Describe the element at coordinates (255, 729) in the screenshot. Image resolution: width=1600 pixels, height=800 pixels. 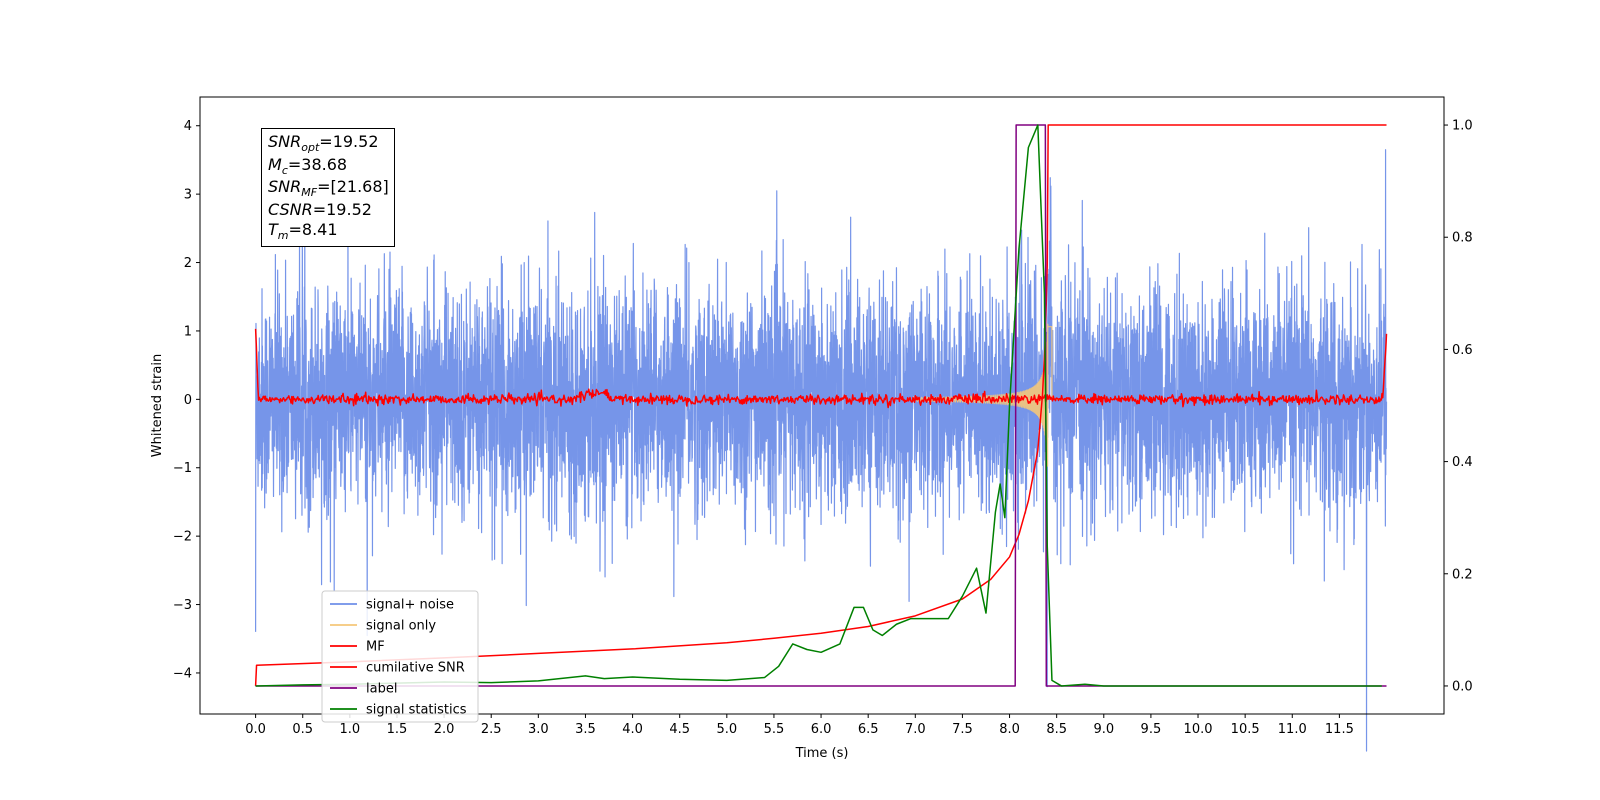
I see `x-tick-label: 0.0` at that location.